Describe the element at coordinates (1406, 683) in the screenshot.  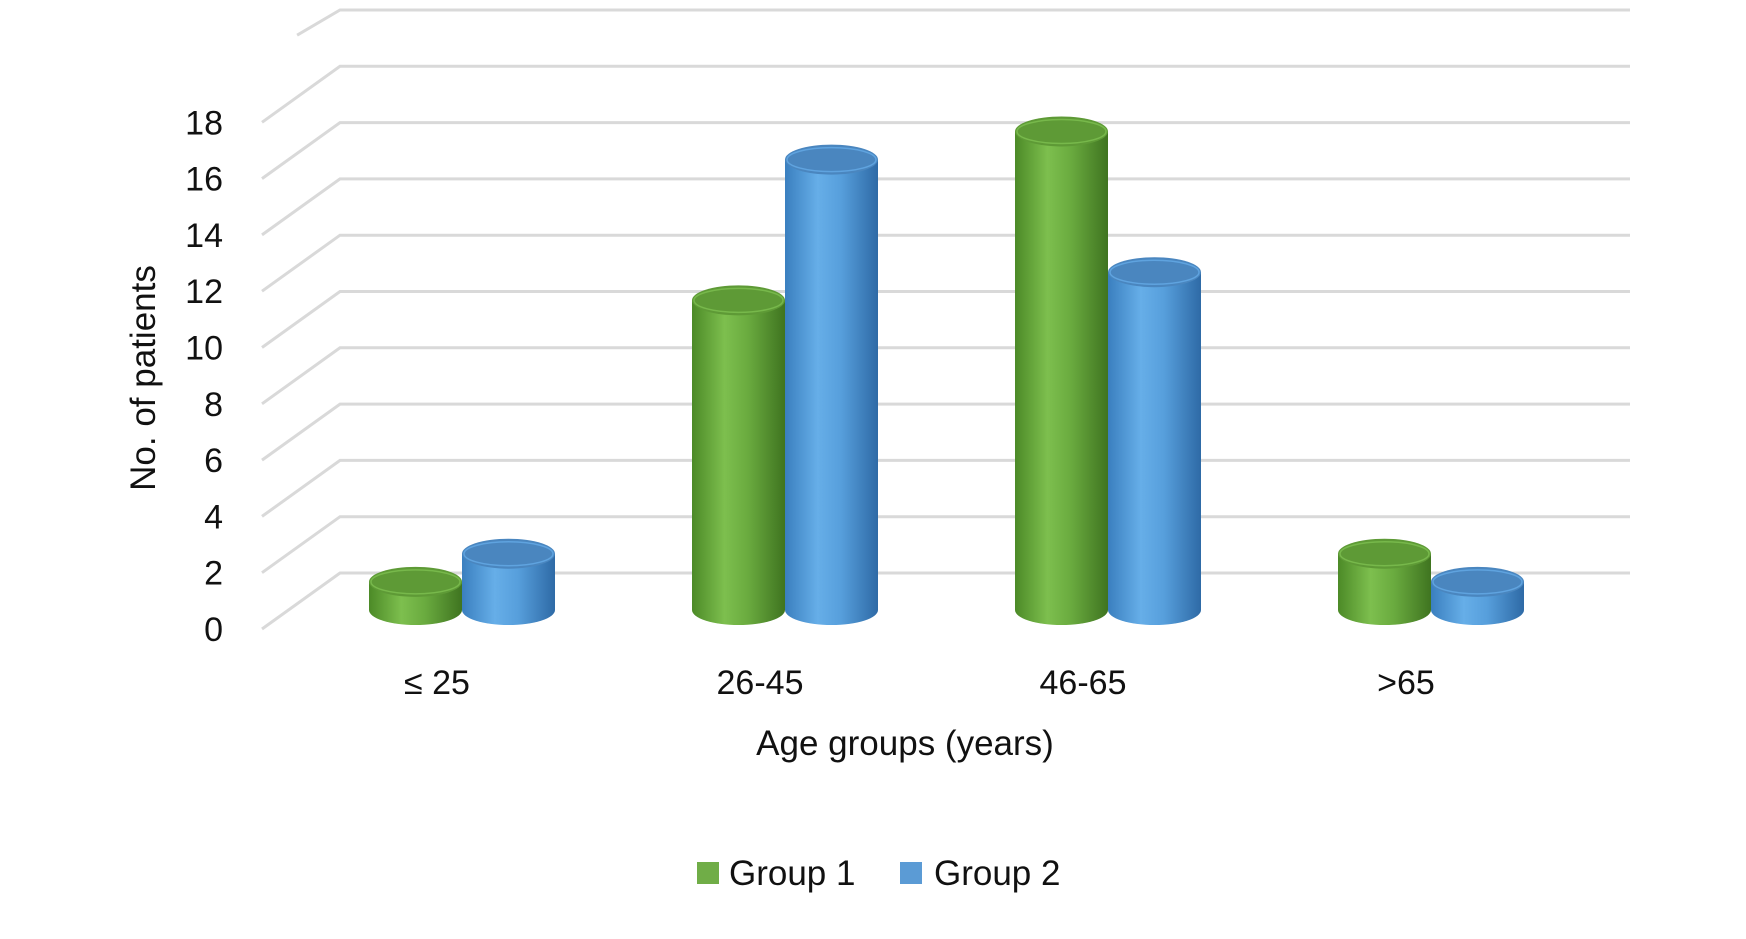
I see `x-tick-label: >65` at that location.